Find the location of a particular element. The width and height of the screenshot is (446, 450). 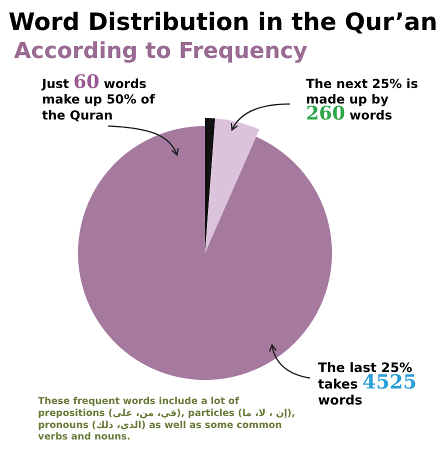

chart-title: Word Distribution in the Qur’an is located at coordinates (223, 22).